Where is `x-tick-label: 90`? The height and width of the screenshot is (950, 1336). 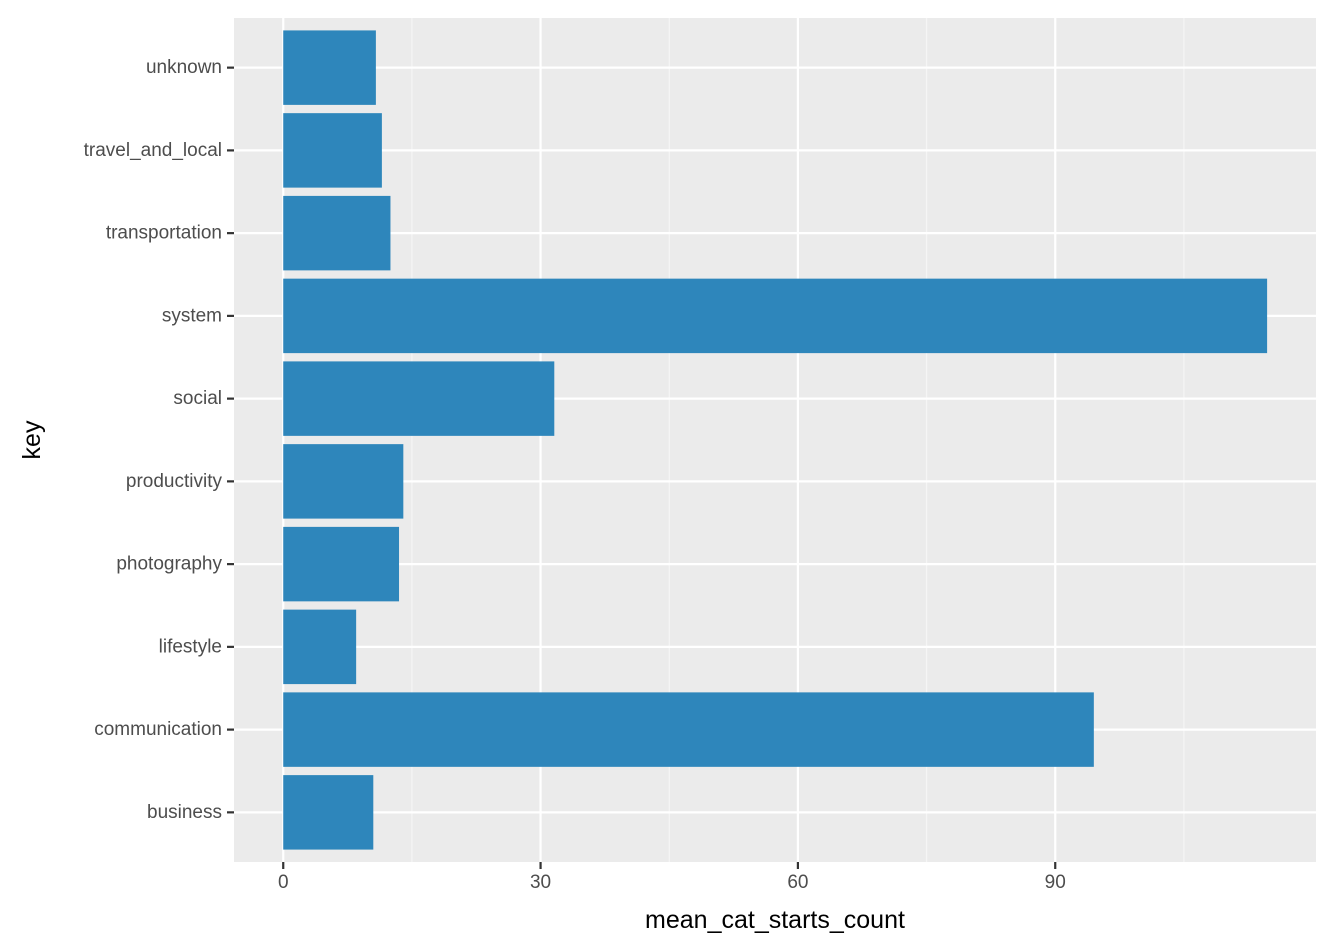 x-tick-label: 90 is located at coordinates (1055, 882).